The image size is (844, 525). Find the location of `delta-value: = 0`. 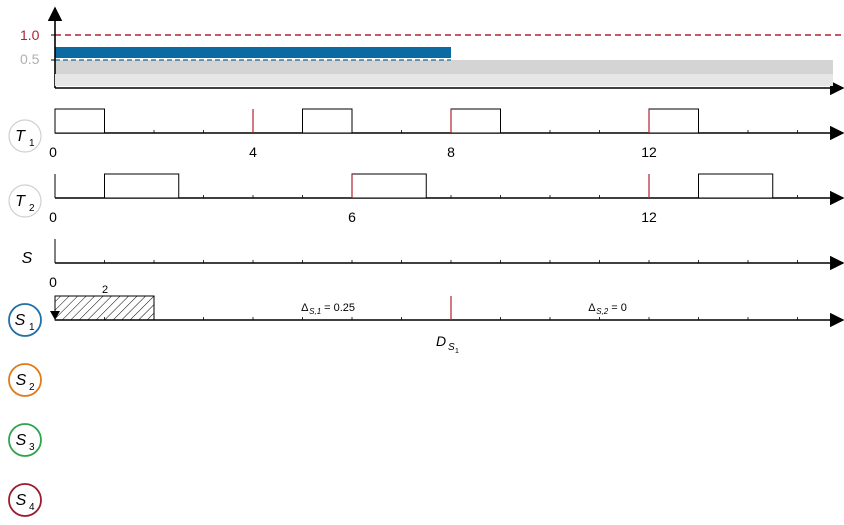

delta-value: = 0 is located at coordinates (619, 308).